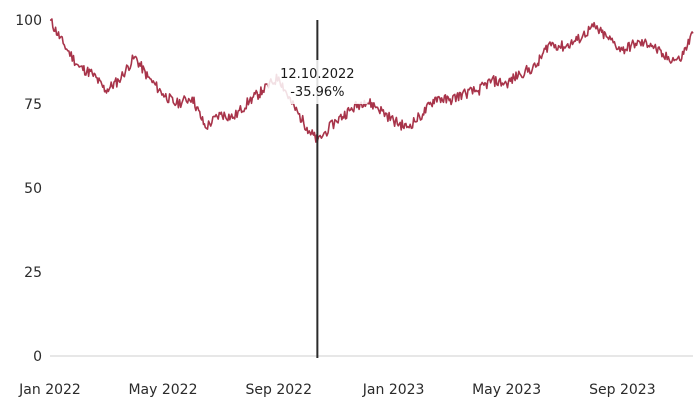 The width and height of the screenshot is (695, 401). I want to click on tooltip-date: 12.10.2022, so click(317, 74).